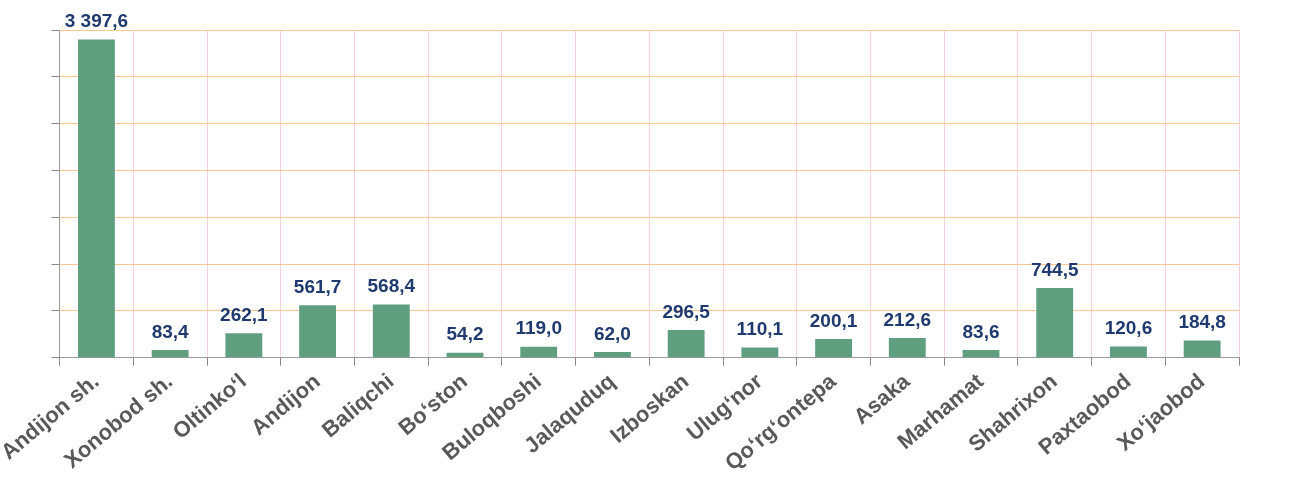 The height and width of the screenshot is (484, 1299). What do you see at coordinates (317, 286) in the screenshot?
I see `data-label: 561,7` at bounding box center [317, 286].